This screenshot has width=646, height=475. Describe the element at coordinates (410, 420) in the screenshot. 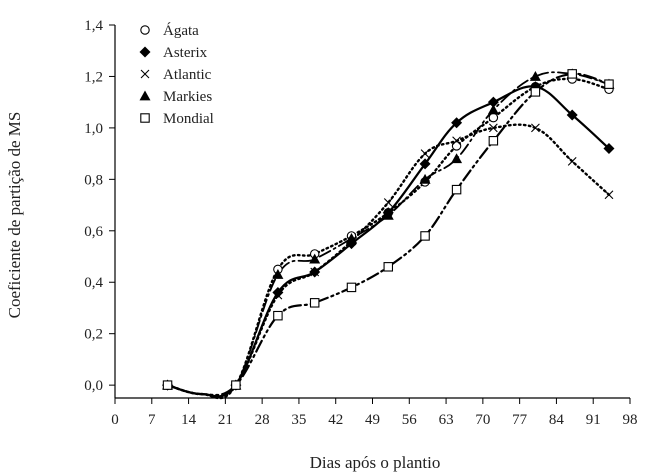

I see `x-tick-label: 56` at that location.